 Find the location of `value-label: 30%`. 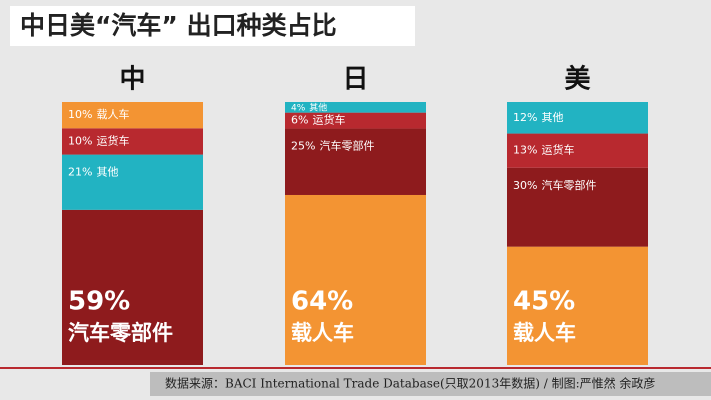

value-label: 30% is located at coordinates (525, 185).